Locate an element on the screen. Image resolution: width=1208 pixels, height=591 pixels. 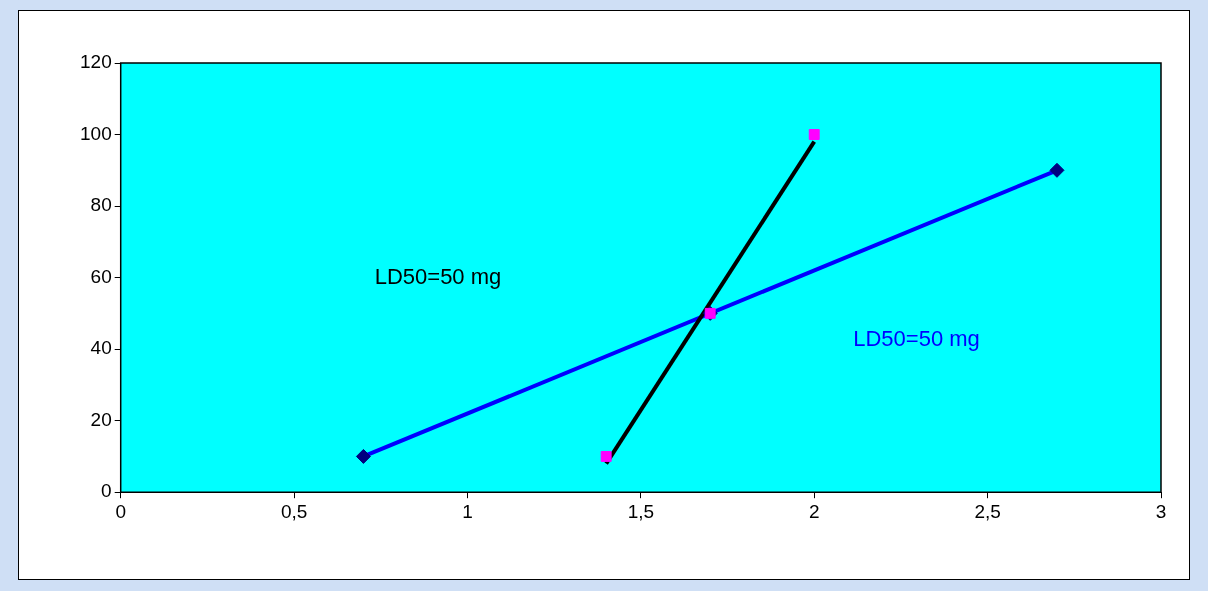
y-tick-label: 100 is located at coordinates (96, 133).